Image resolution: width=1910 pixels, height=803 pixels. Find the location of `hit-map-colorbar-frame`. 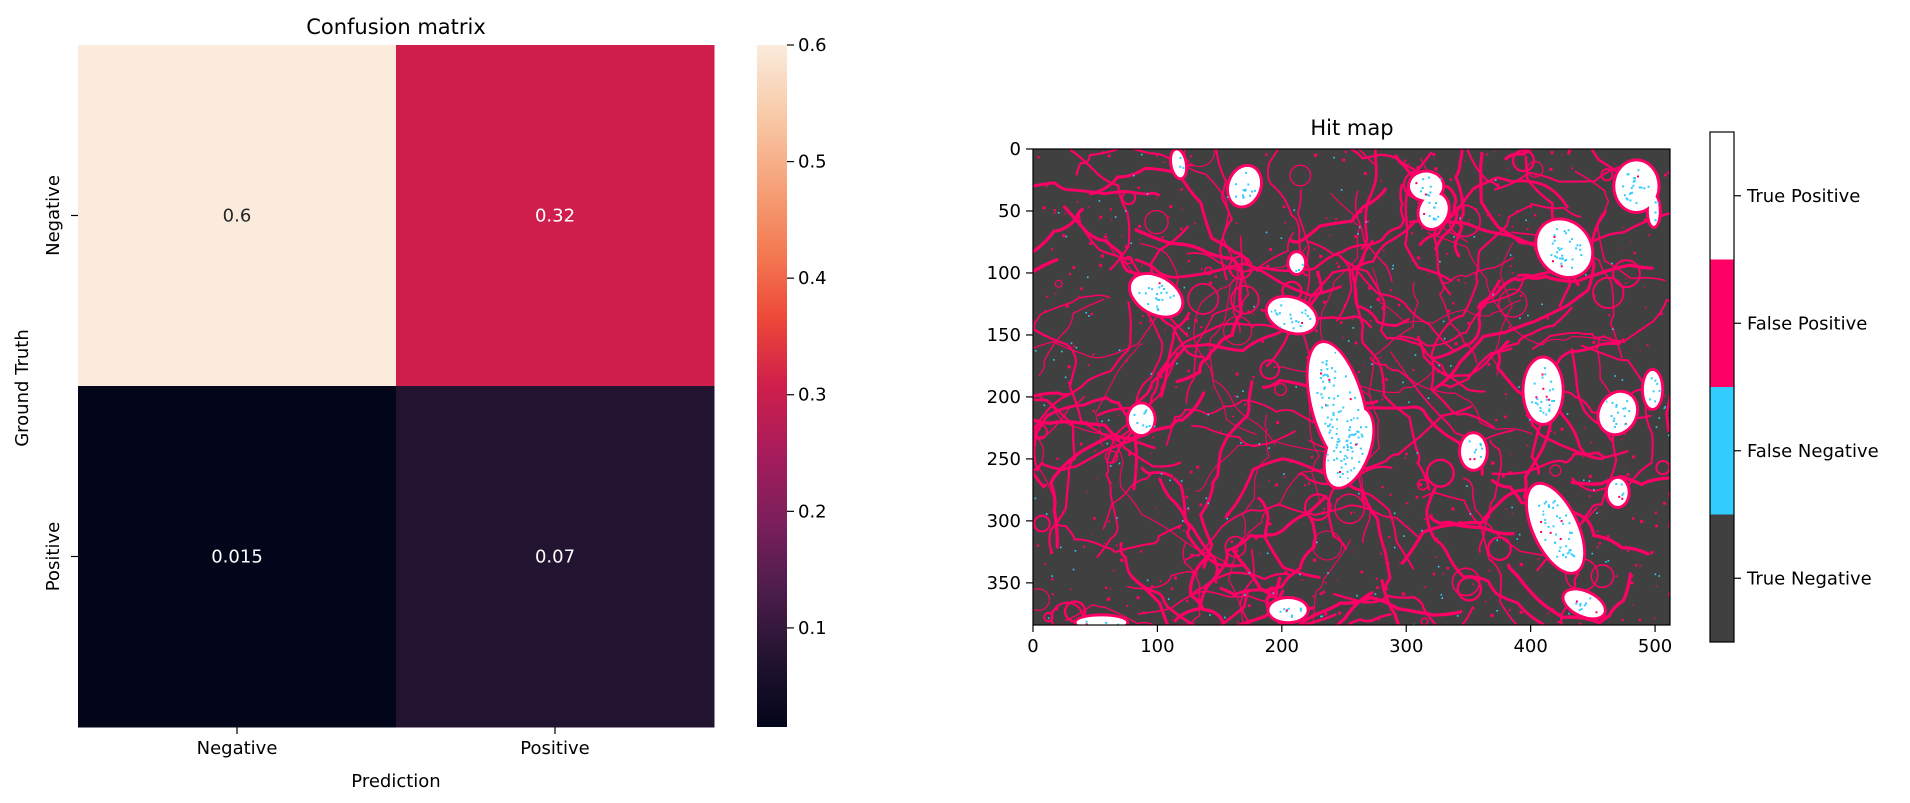

hit-map-colorbar-frame is located at coordinates (1722, 387).